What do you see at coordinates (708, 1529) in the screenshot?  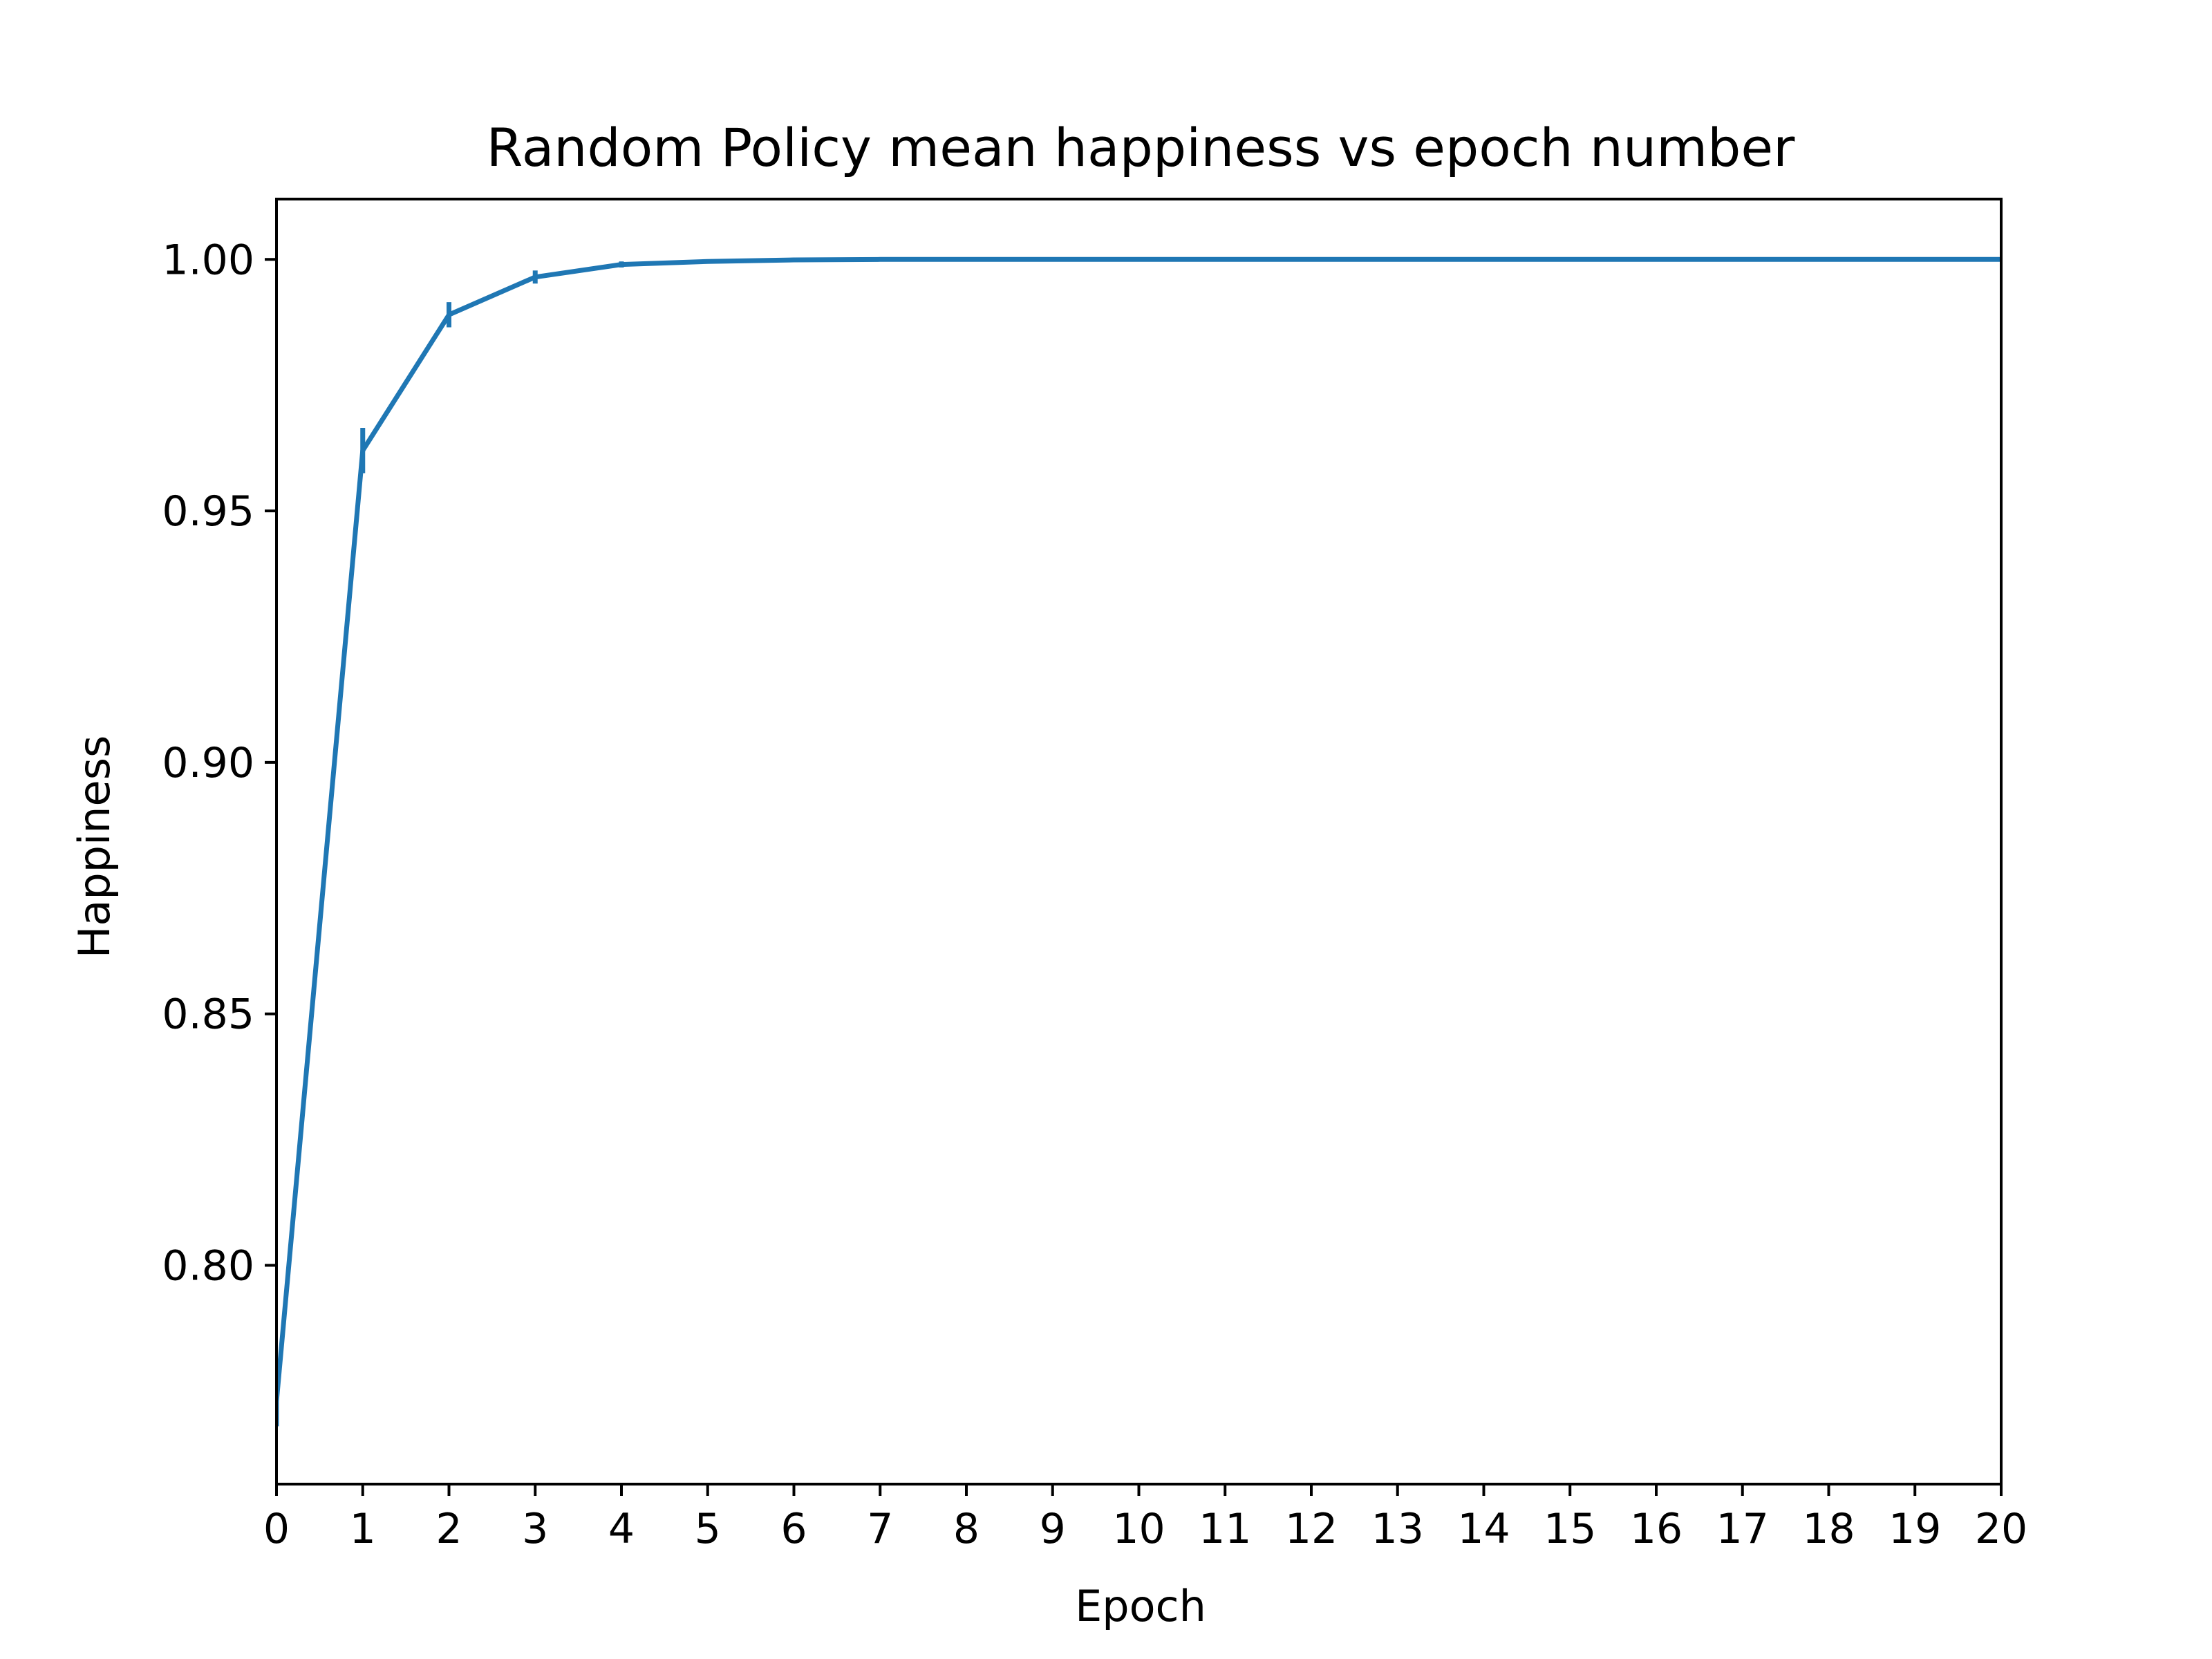 I see `x-tick-label: 5` at bounding box center [708, 1529].